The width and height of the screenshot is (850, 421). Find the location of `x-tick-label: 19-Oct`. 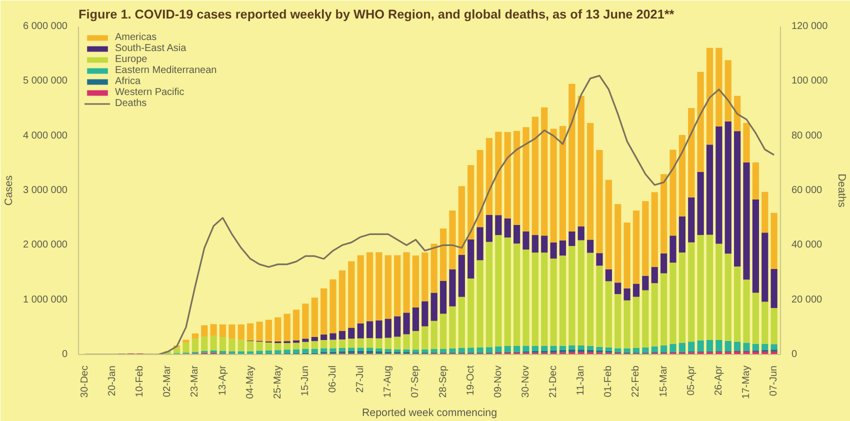

x-tick-label: 19-Oct is located at coordinates (470, 380).